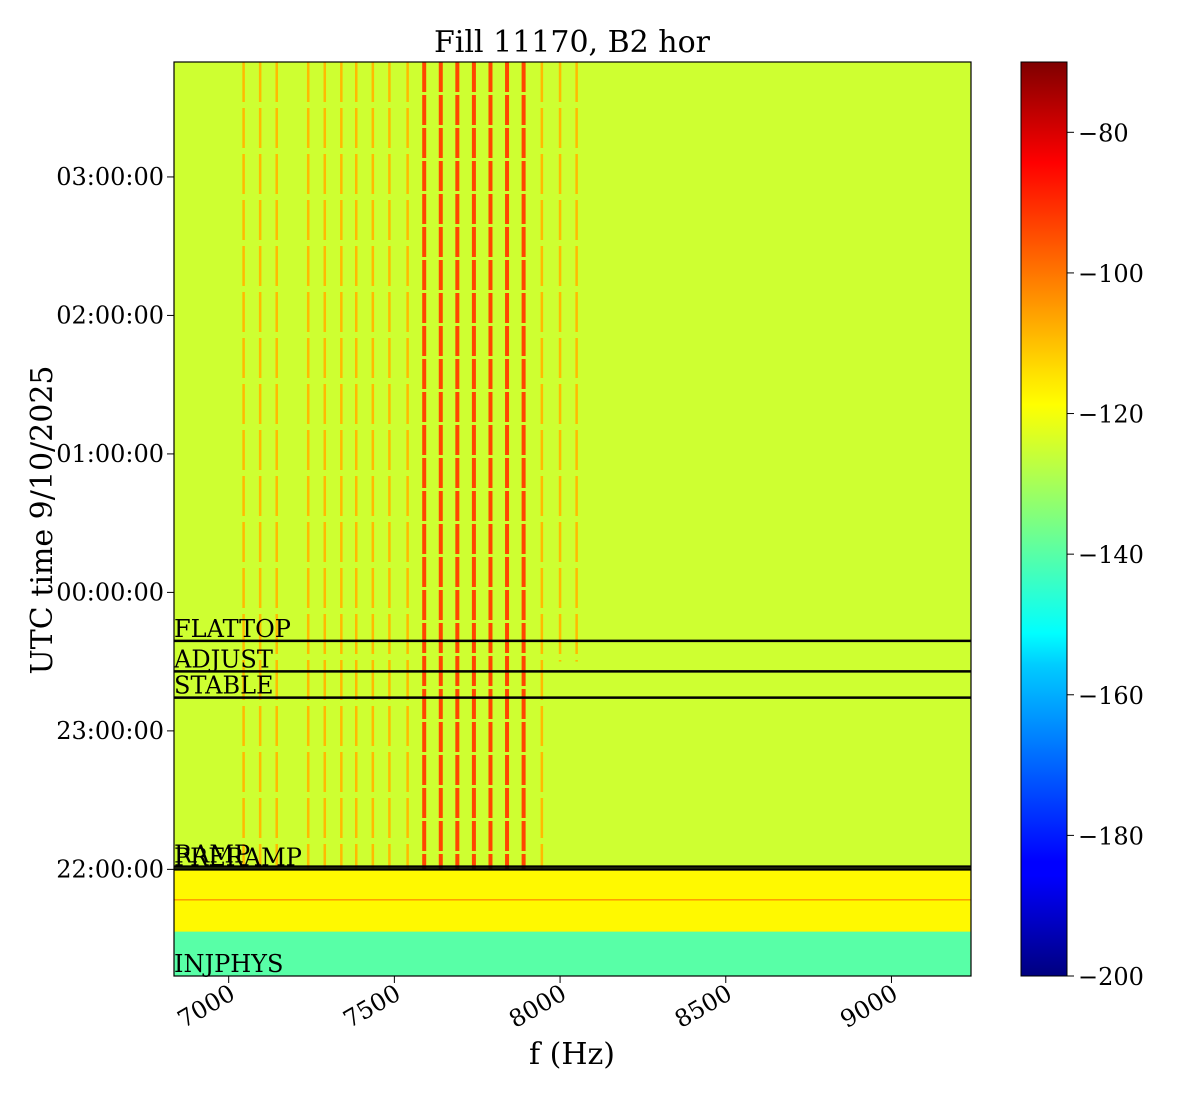 The width and height of the screenshot is (1200, 1100). What do you see at coordinates (110, 315) in the screenshot?
I see `y-tick-label: 02:00:00` at bounding box center [110, 315].